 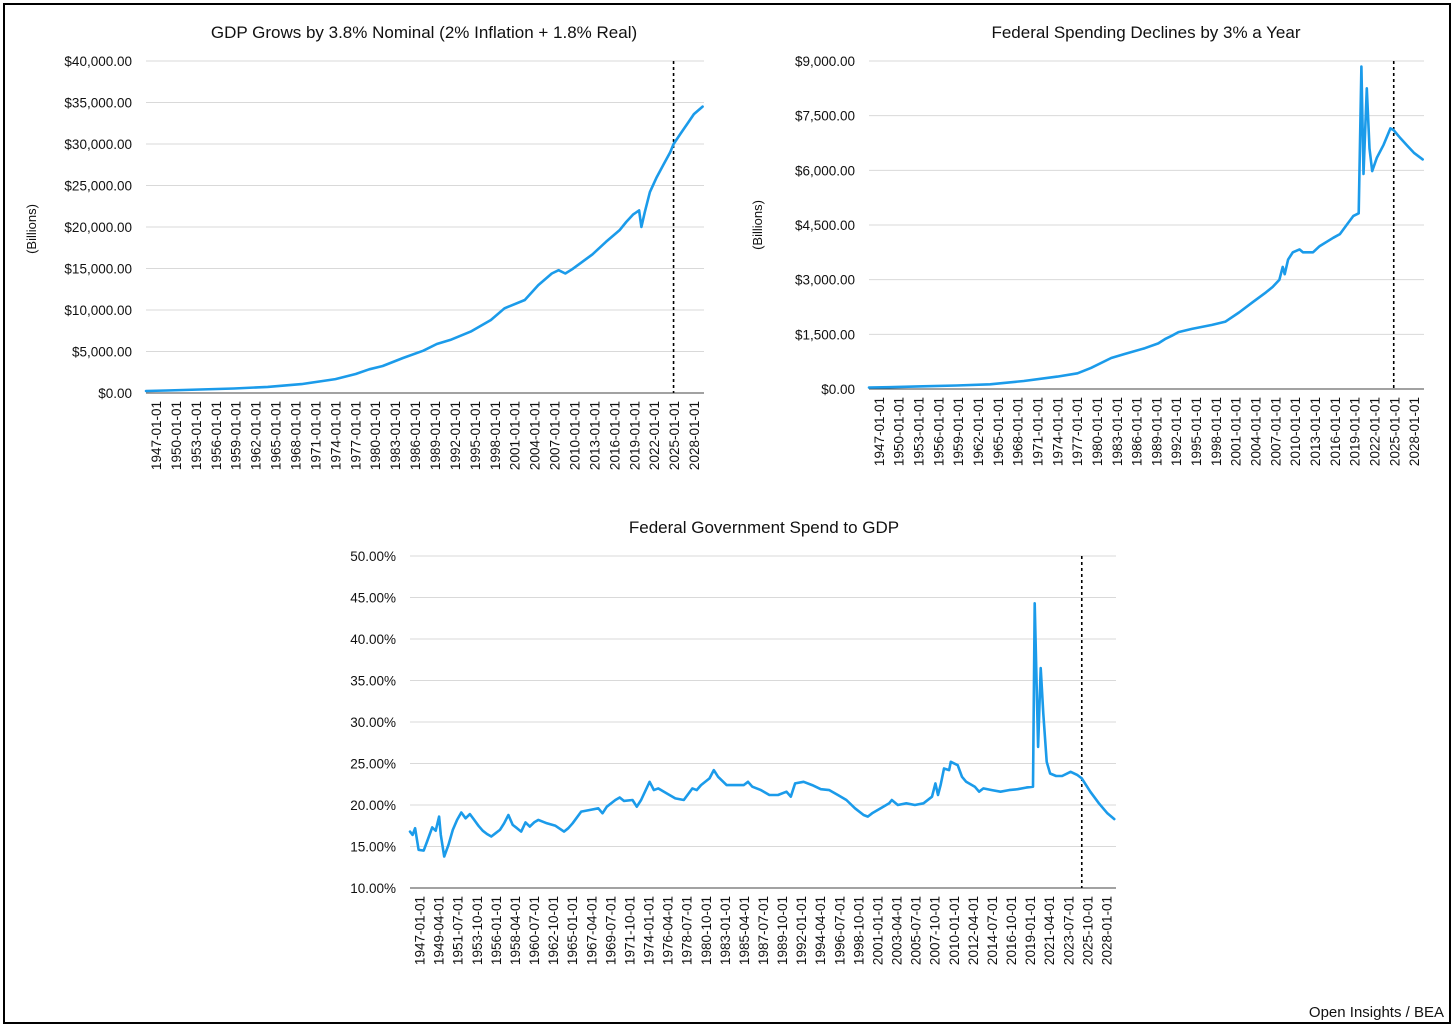 What do you see at coordinates (897, 930) in the screenshot?
I see `x-tick-label: 2003-04-01` at bounding box center [897, 930].